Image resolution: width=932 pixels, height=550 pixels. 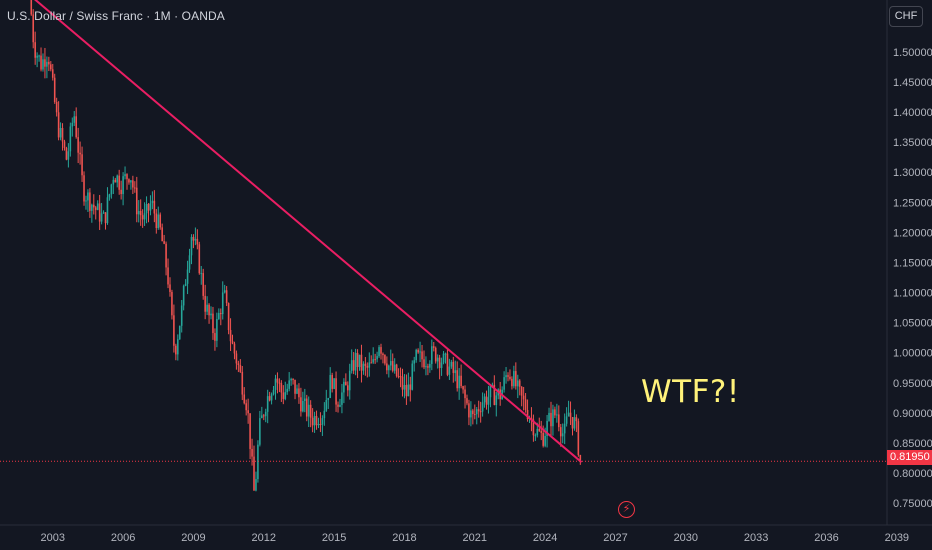 What do you see at coordinates (912, 474) in the screenshot?
I see `y-tick-label: 0.80000` at bounding box center [912, 474].